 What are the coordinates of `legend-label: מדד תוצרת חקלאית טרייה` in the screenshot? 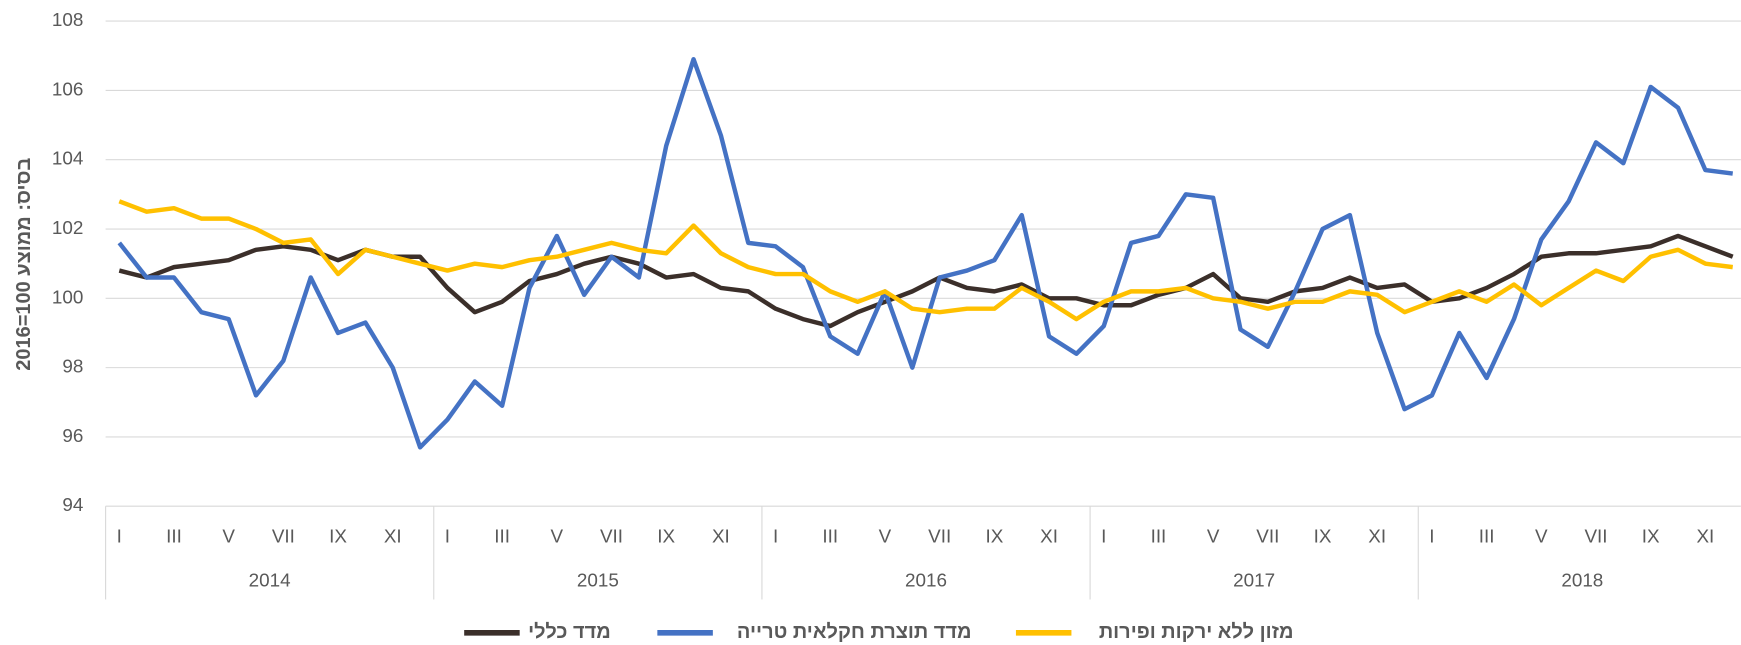 It's located at (854, 632).